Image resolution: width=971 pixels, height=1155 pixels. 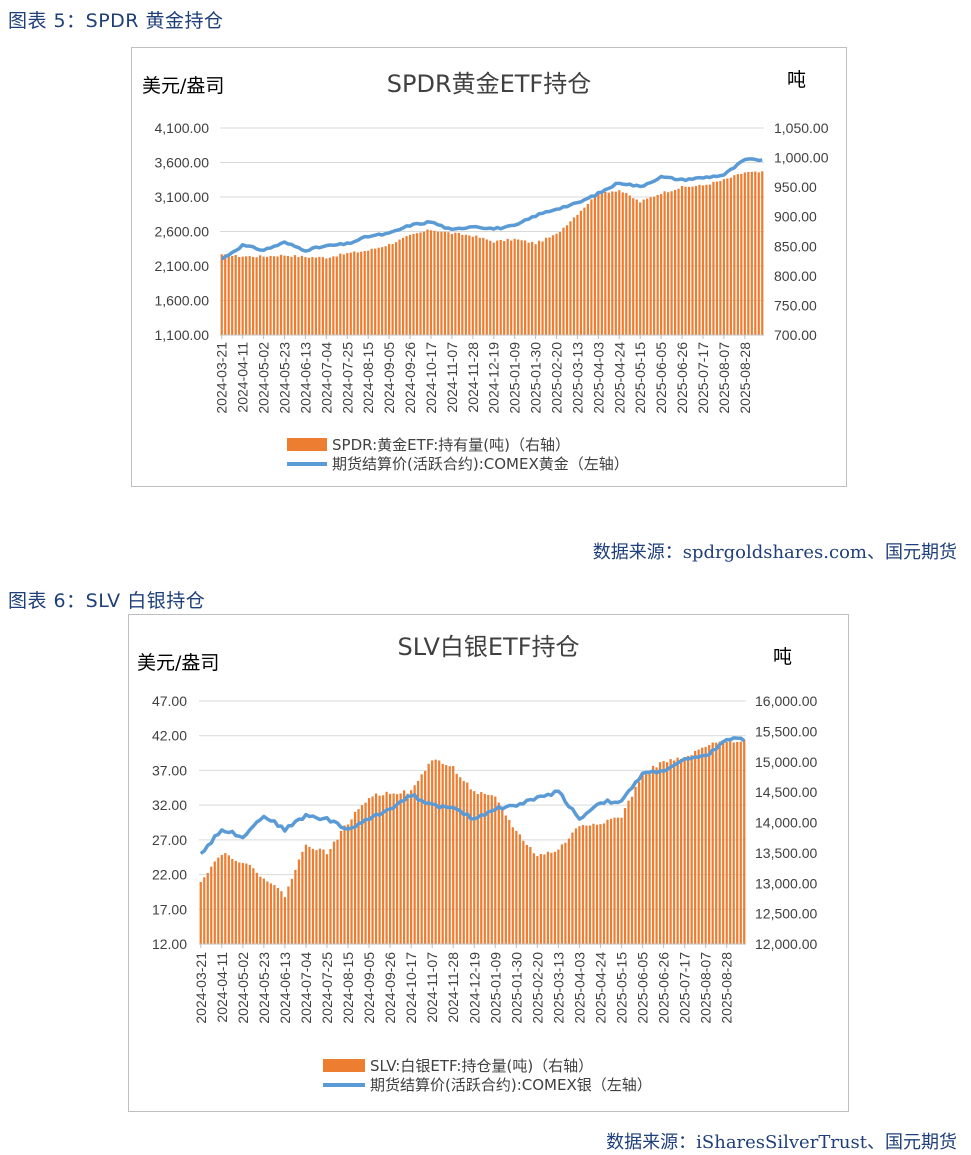 I want to click on x-tick-label: 2024-12-19, so click(x=494, y=378).